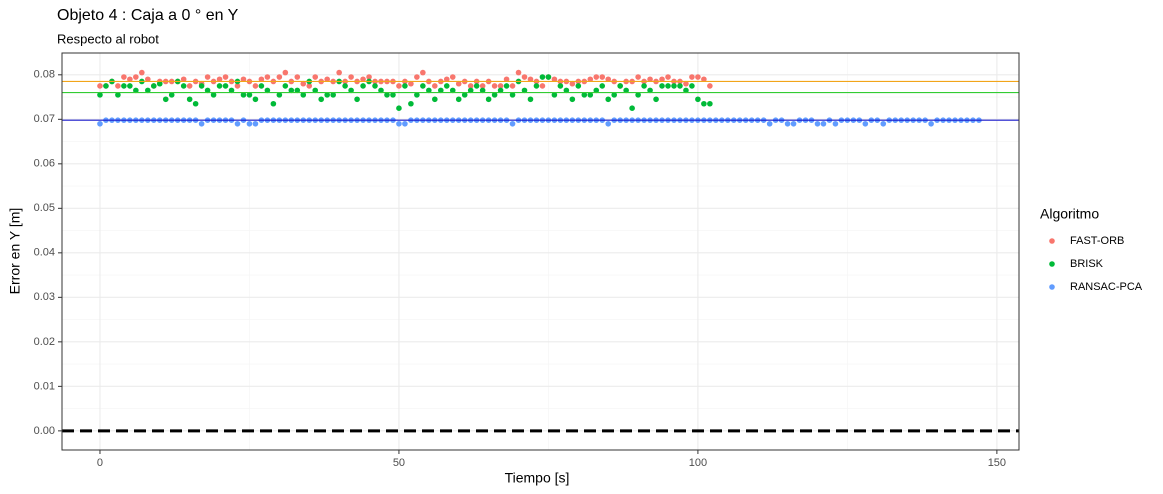 Image resolution: width=1163 pixels, height=494 pixels. I want to click on legend-title: Algoritmo, so click(1069, 214).